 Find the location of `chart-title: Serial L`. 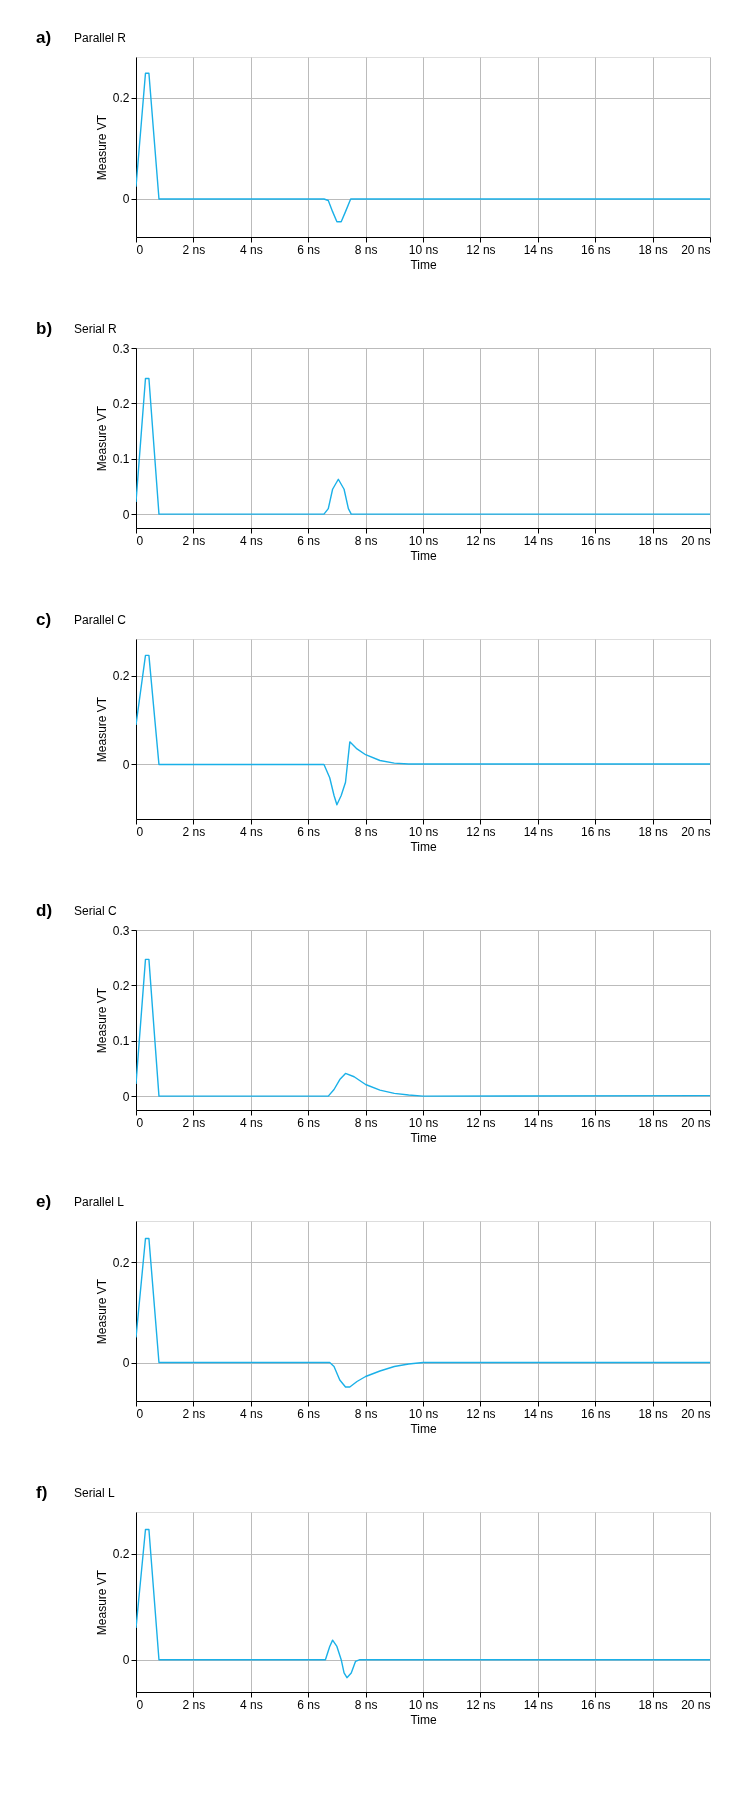

chart-title: Serial L is located at coordinates (95, 1493).